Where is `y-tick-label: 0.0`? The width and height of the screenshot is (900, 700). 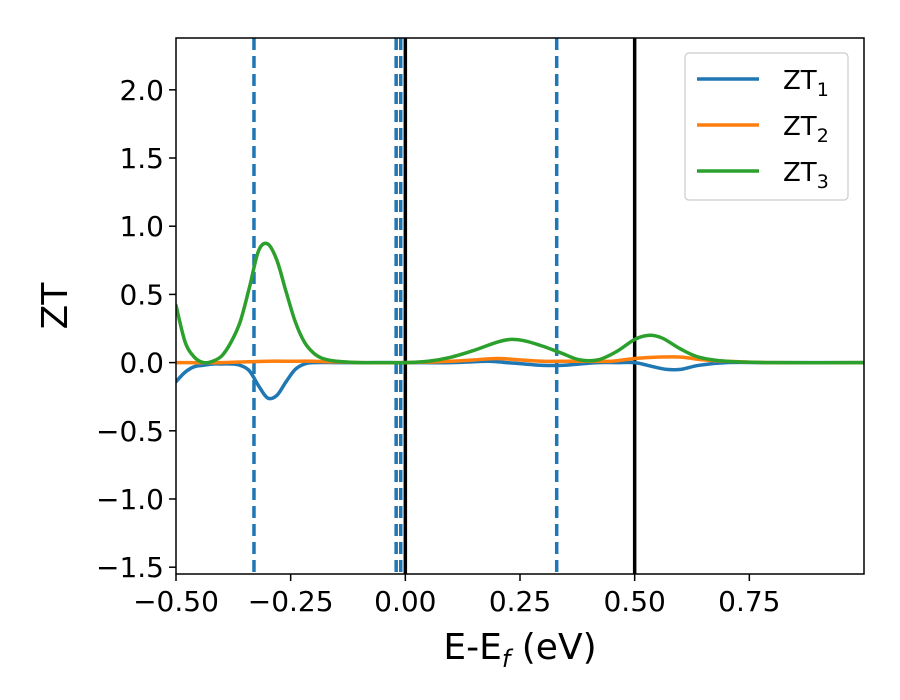 y-tick-label: 0.0 is located at coordinates (141, 363).